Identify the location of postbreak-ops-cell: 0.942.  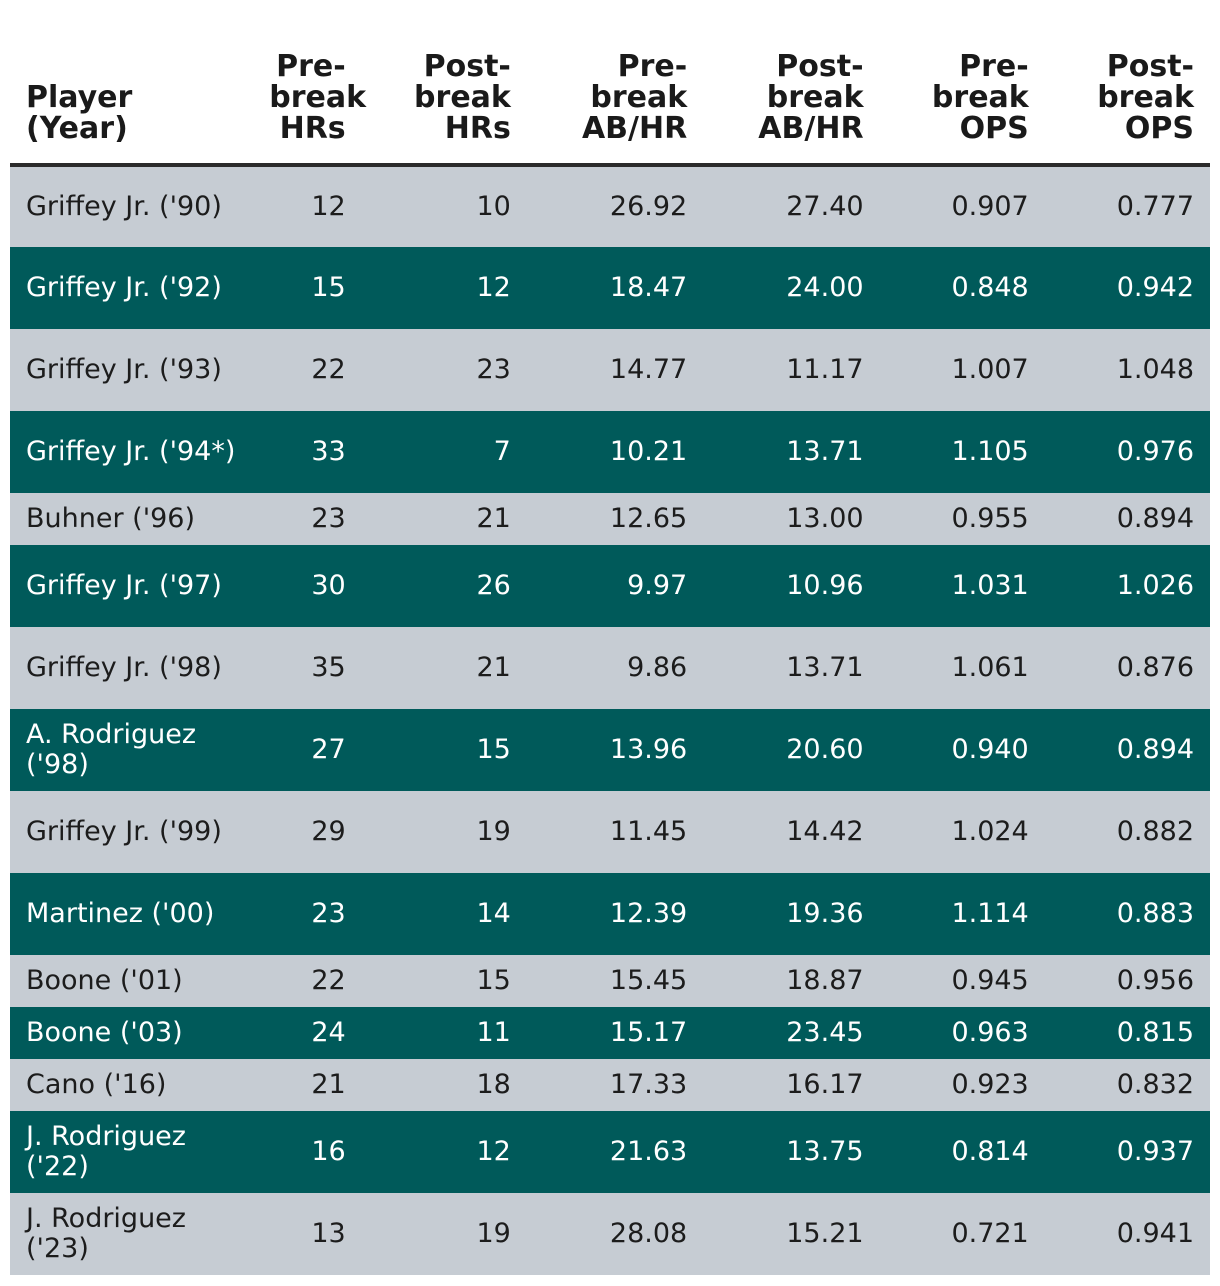
(1127, 288).